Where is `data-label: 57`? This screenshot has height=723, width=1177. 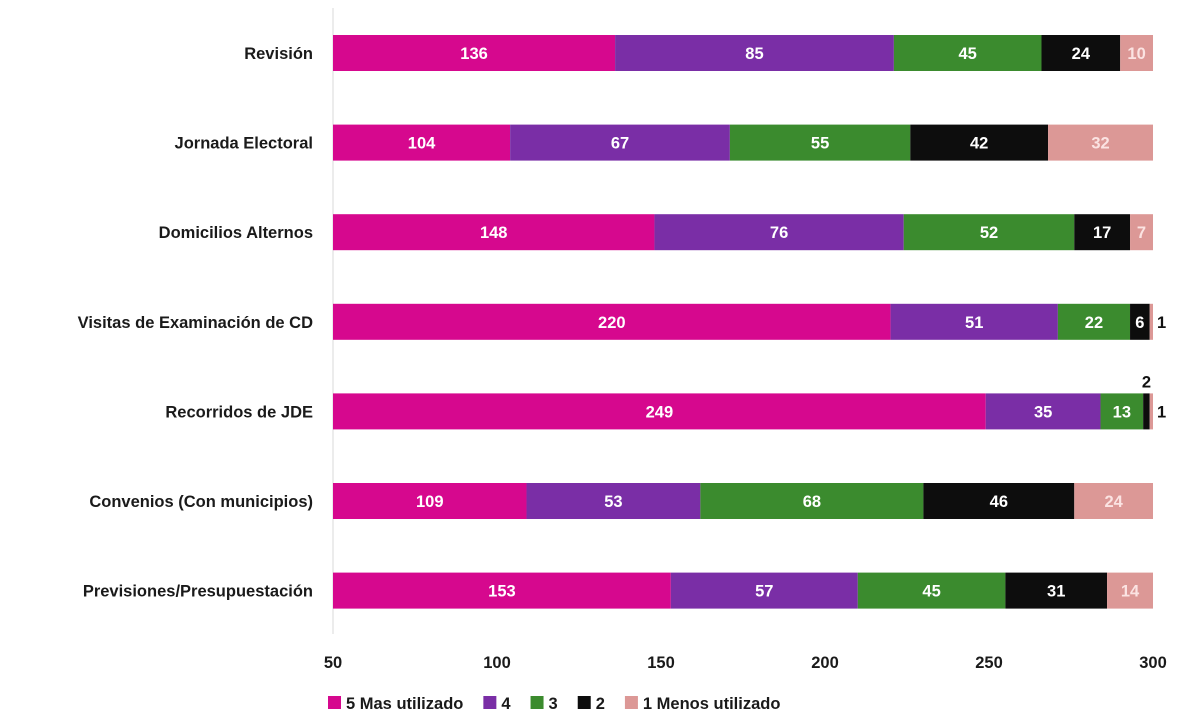
data-label: 57 is located at coordinates (764, 592).